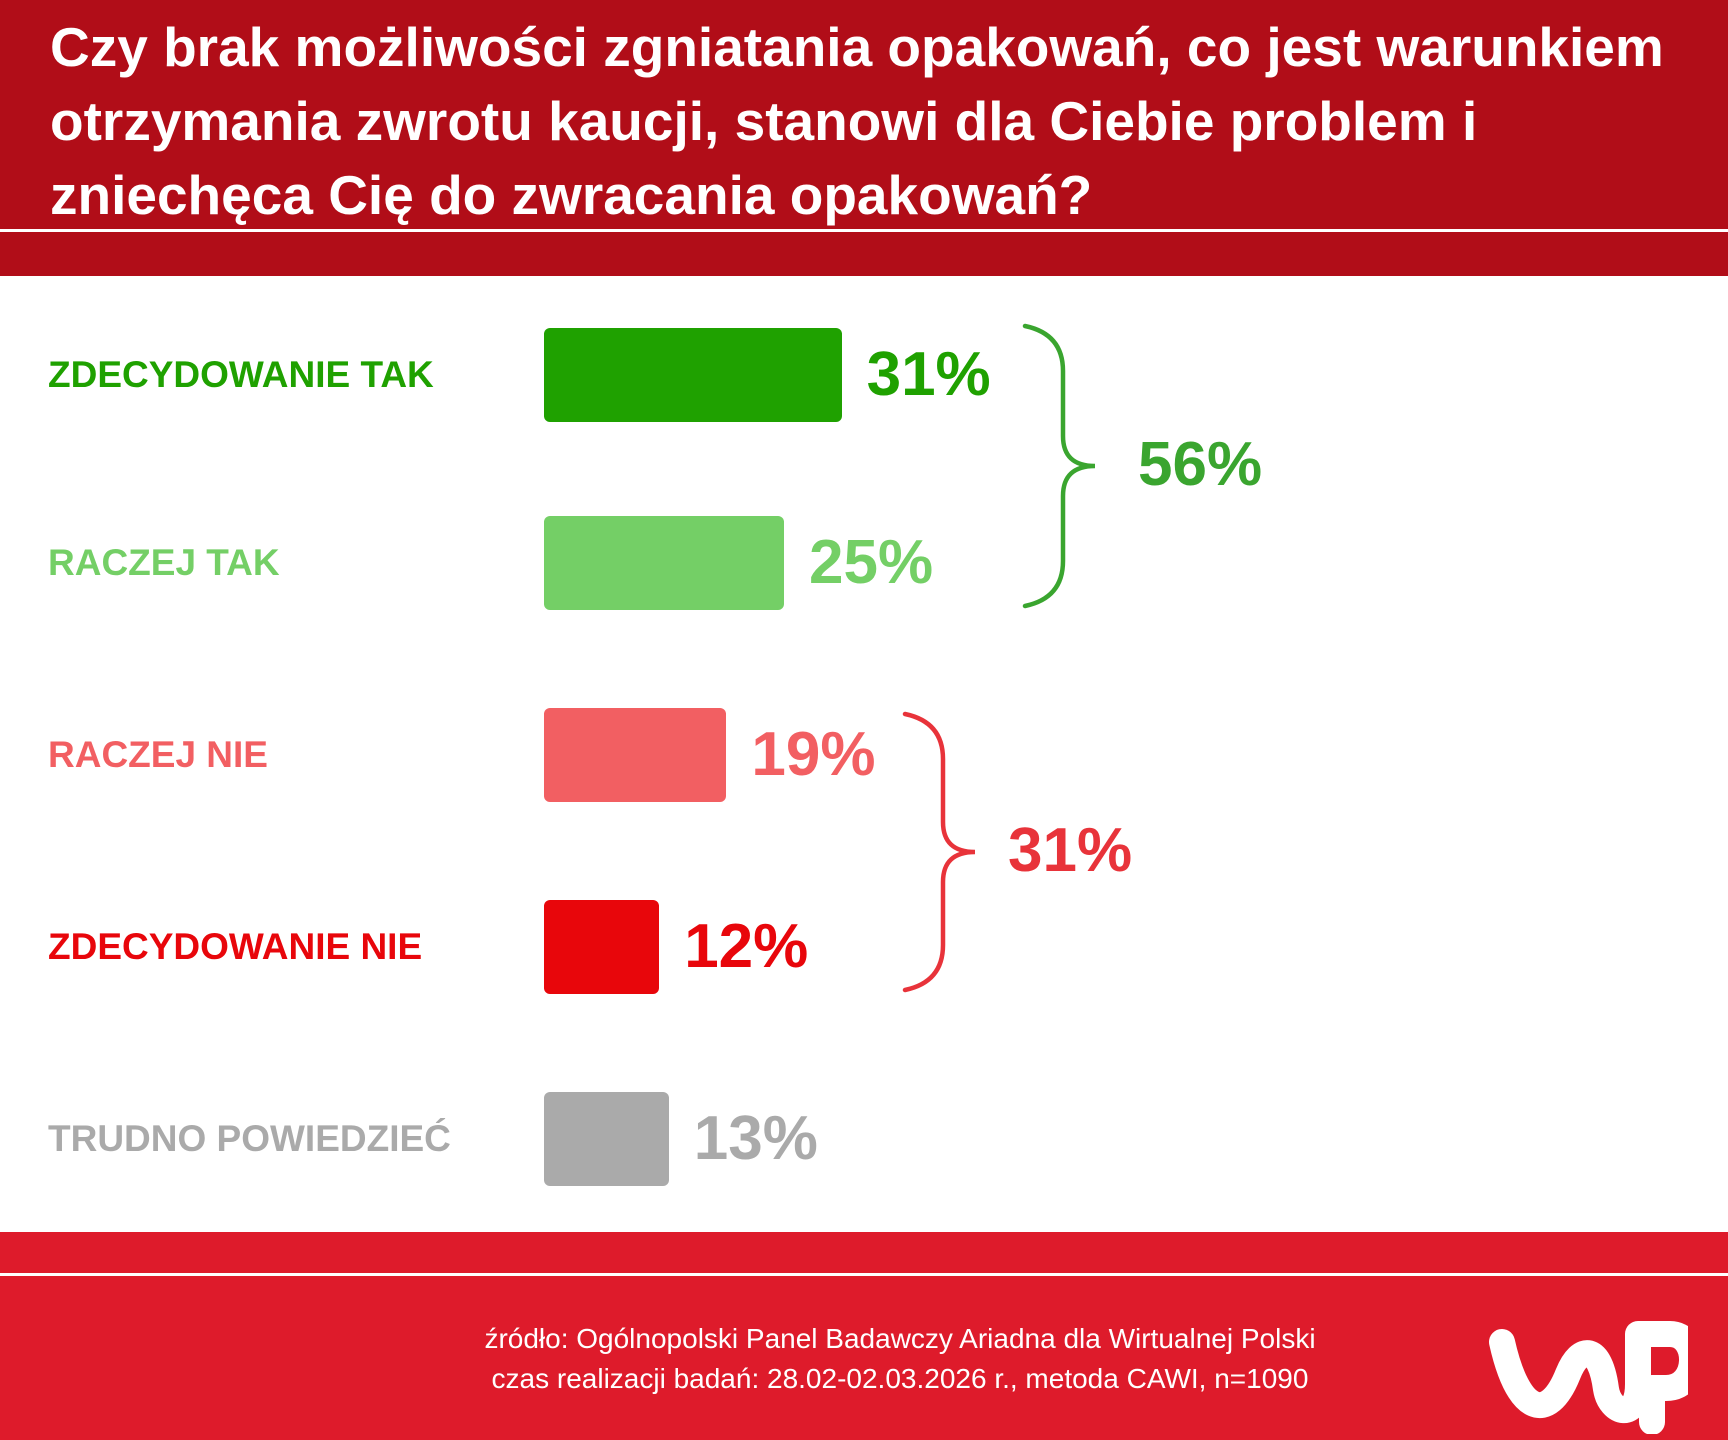 Image resolution: width=1728 pixels, height=1440 pixels. What do you see at coordinates (928, 374) in the screenshot?
I see `value-label: 31%` at bounding box center [928, 374].